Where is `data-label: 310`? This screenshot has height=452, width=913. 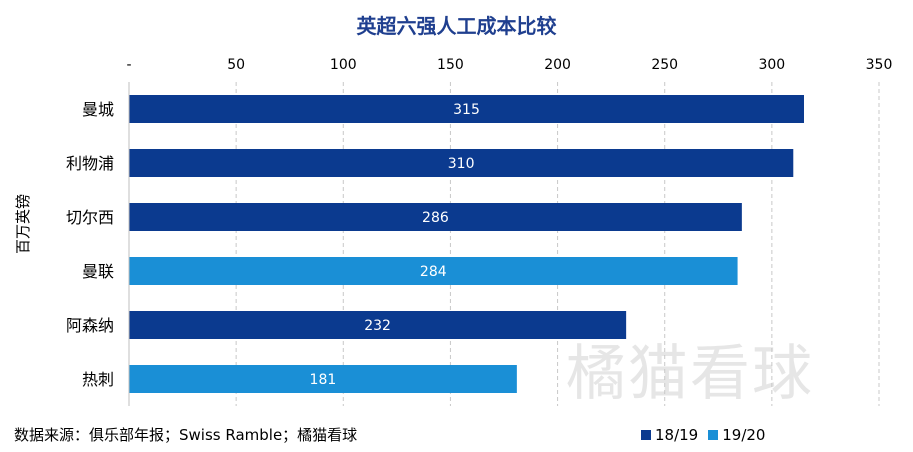 data-label: 310 is located at coordinates (461, 164).